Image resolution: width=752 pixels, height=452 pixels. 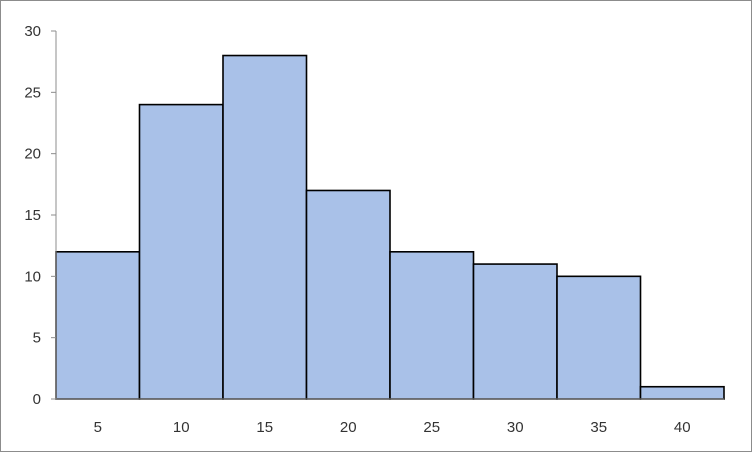 I want to click on y-tick-label: 15, so click(x=32, y=215).